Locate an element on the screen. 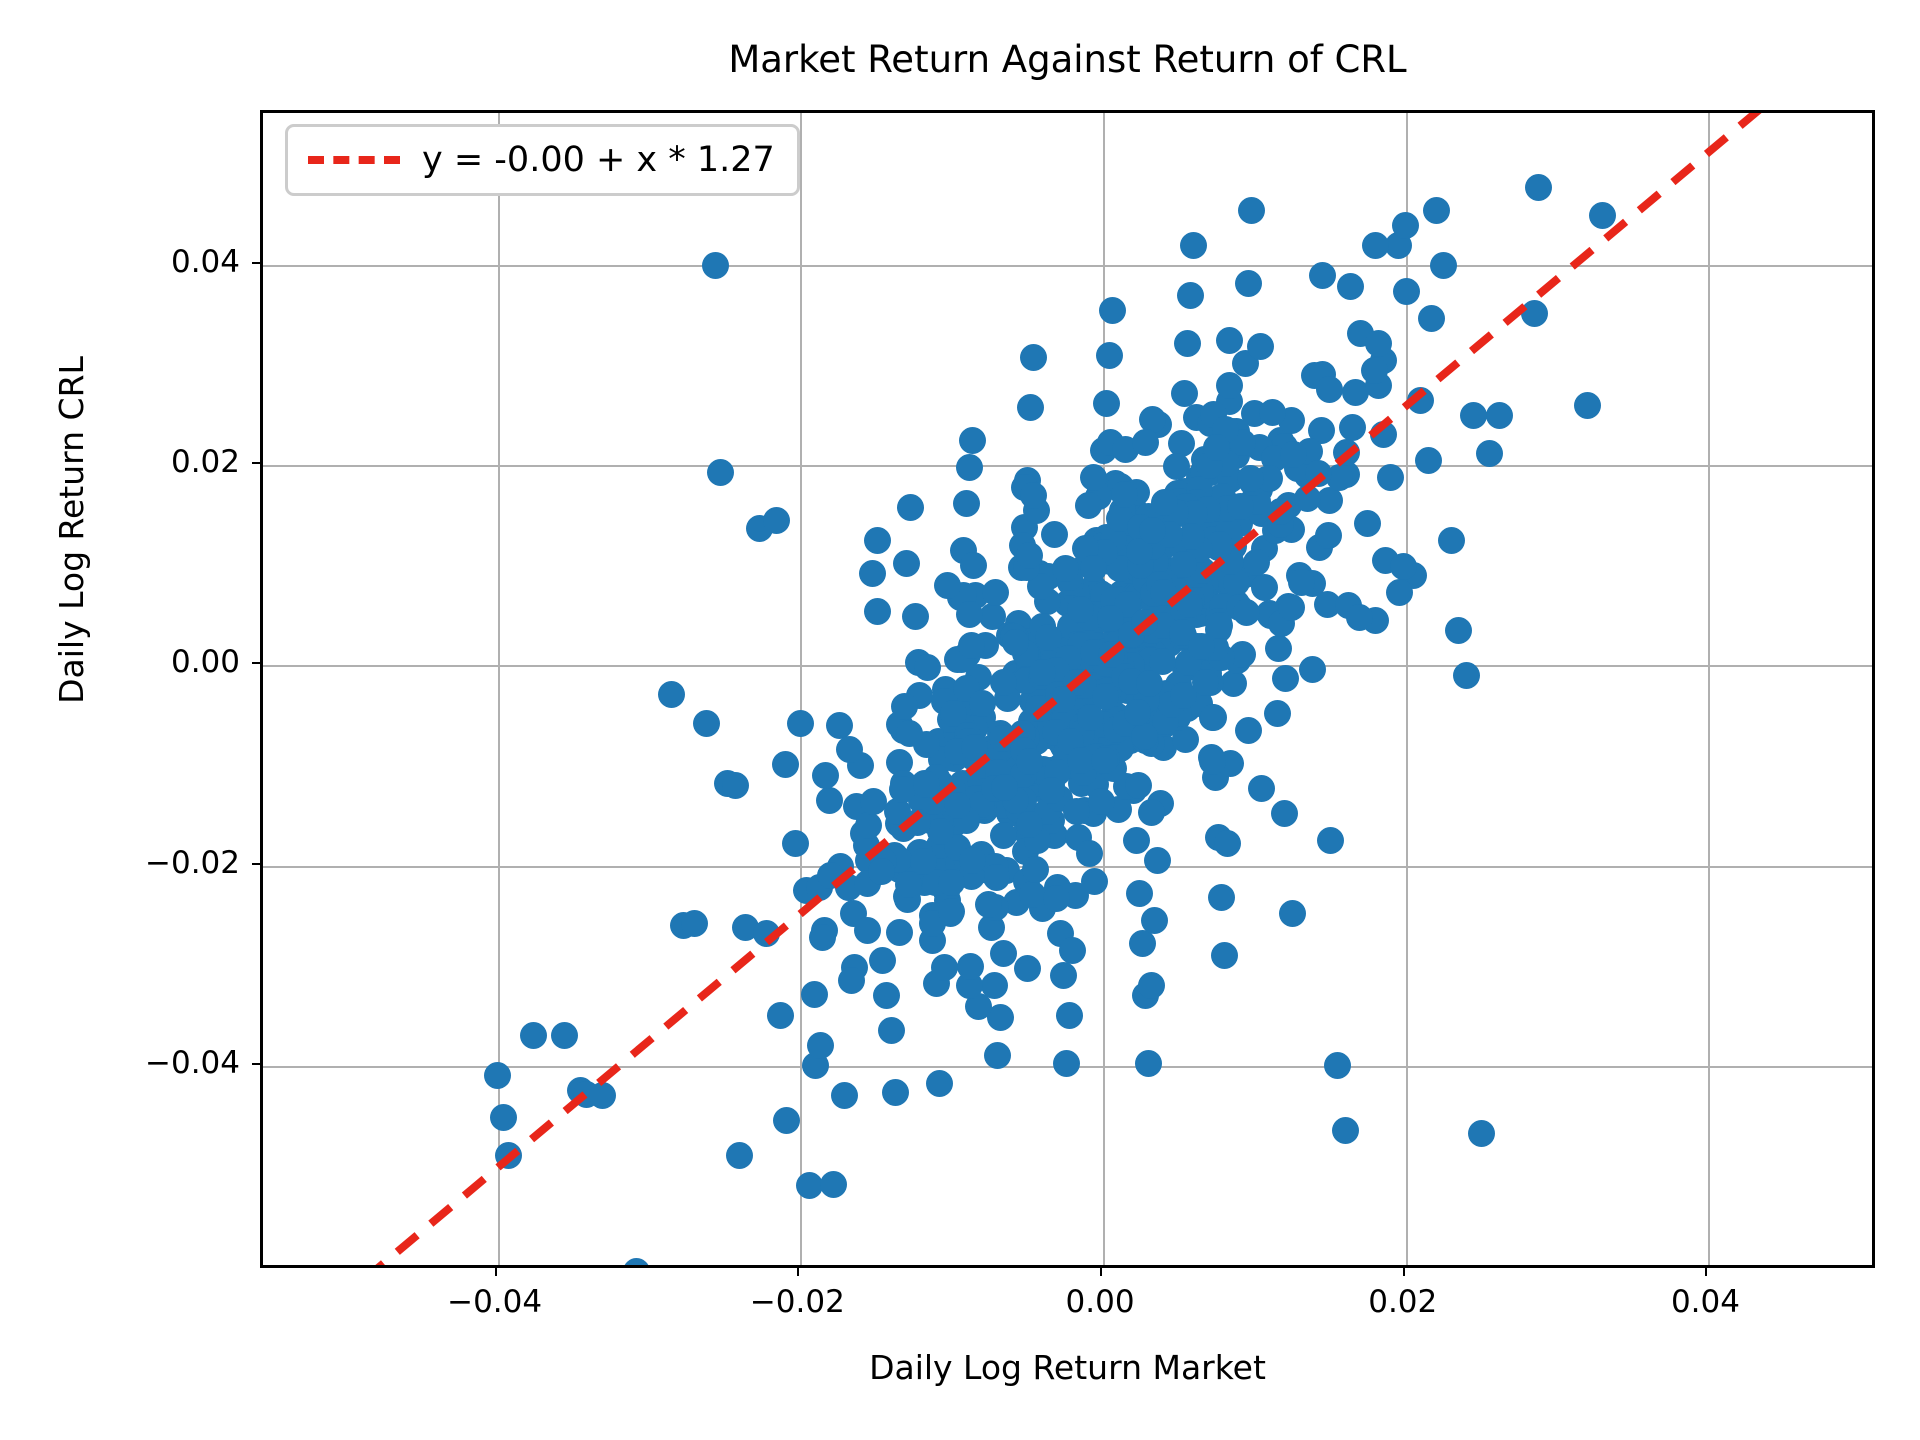  x-tick-label: 0.02 is located at coordinates (1403, 1302).